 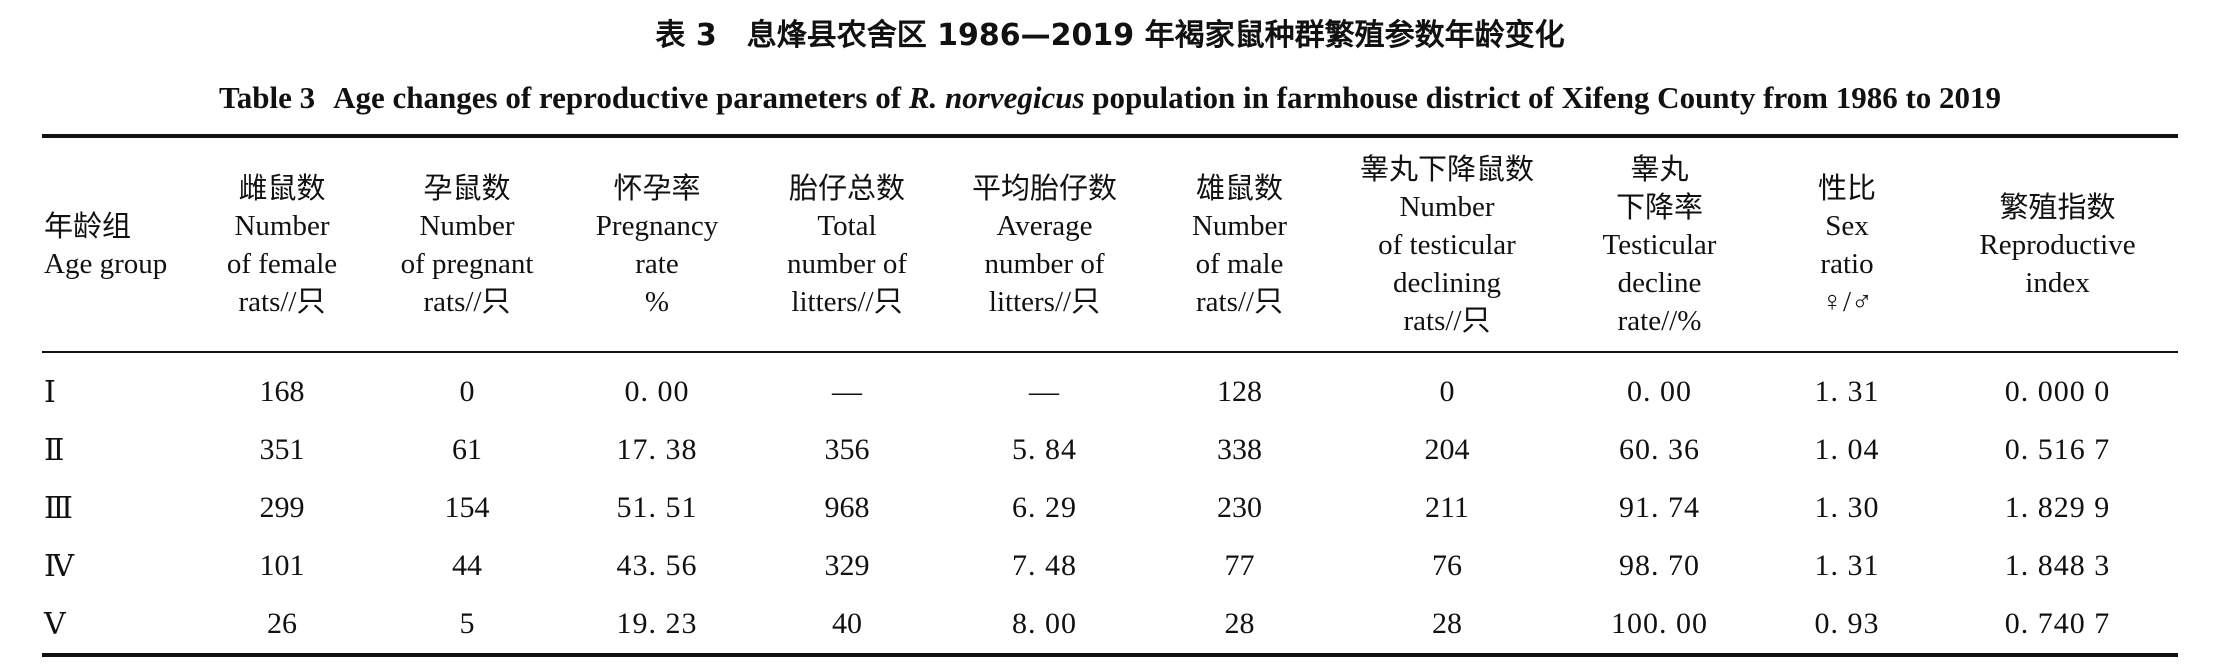 What do you see at coordinates (847, 565) in the screenshot?
I see `total-litters-cell: 329` at bounding box center [847, 565].